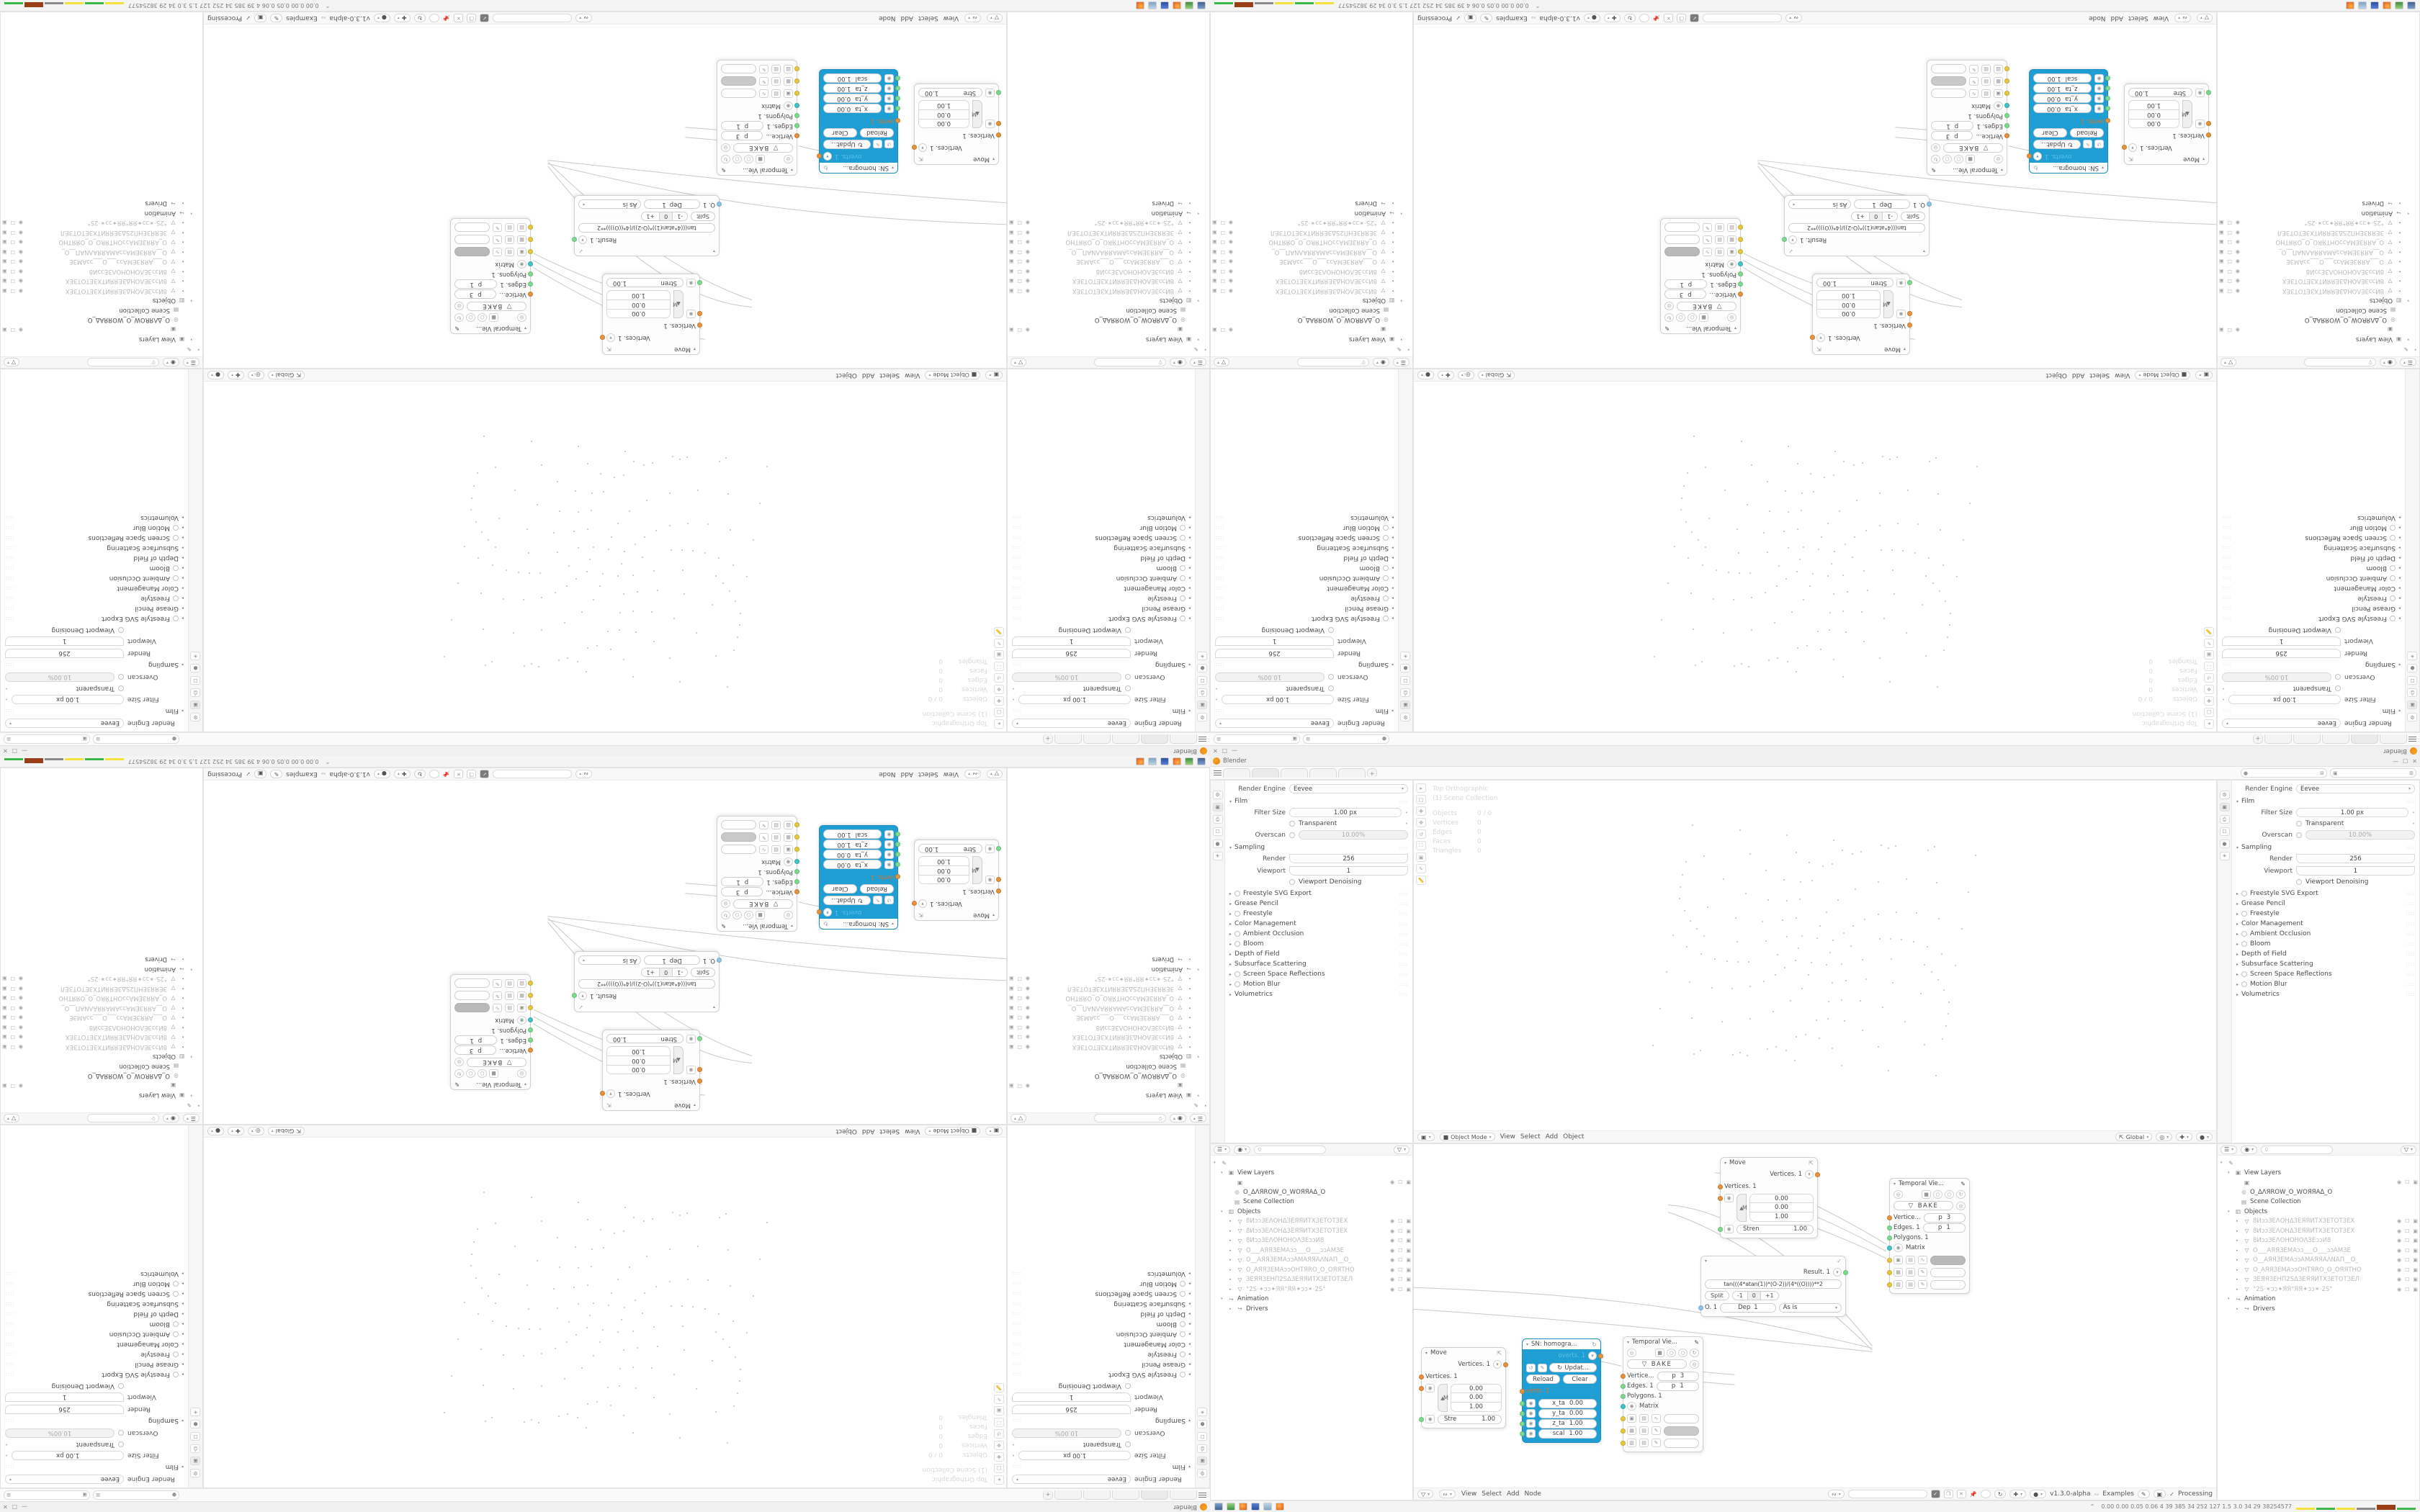 This screenshot has width=2420, height=1512. I want to click on viewport-menu-object: Object, so click(1574, 1137).